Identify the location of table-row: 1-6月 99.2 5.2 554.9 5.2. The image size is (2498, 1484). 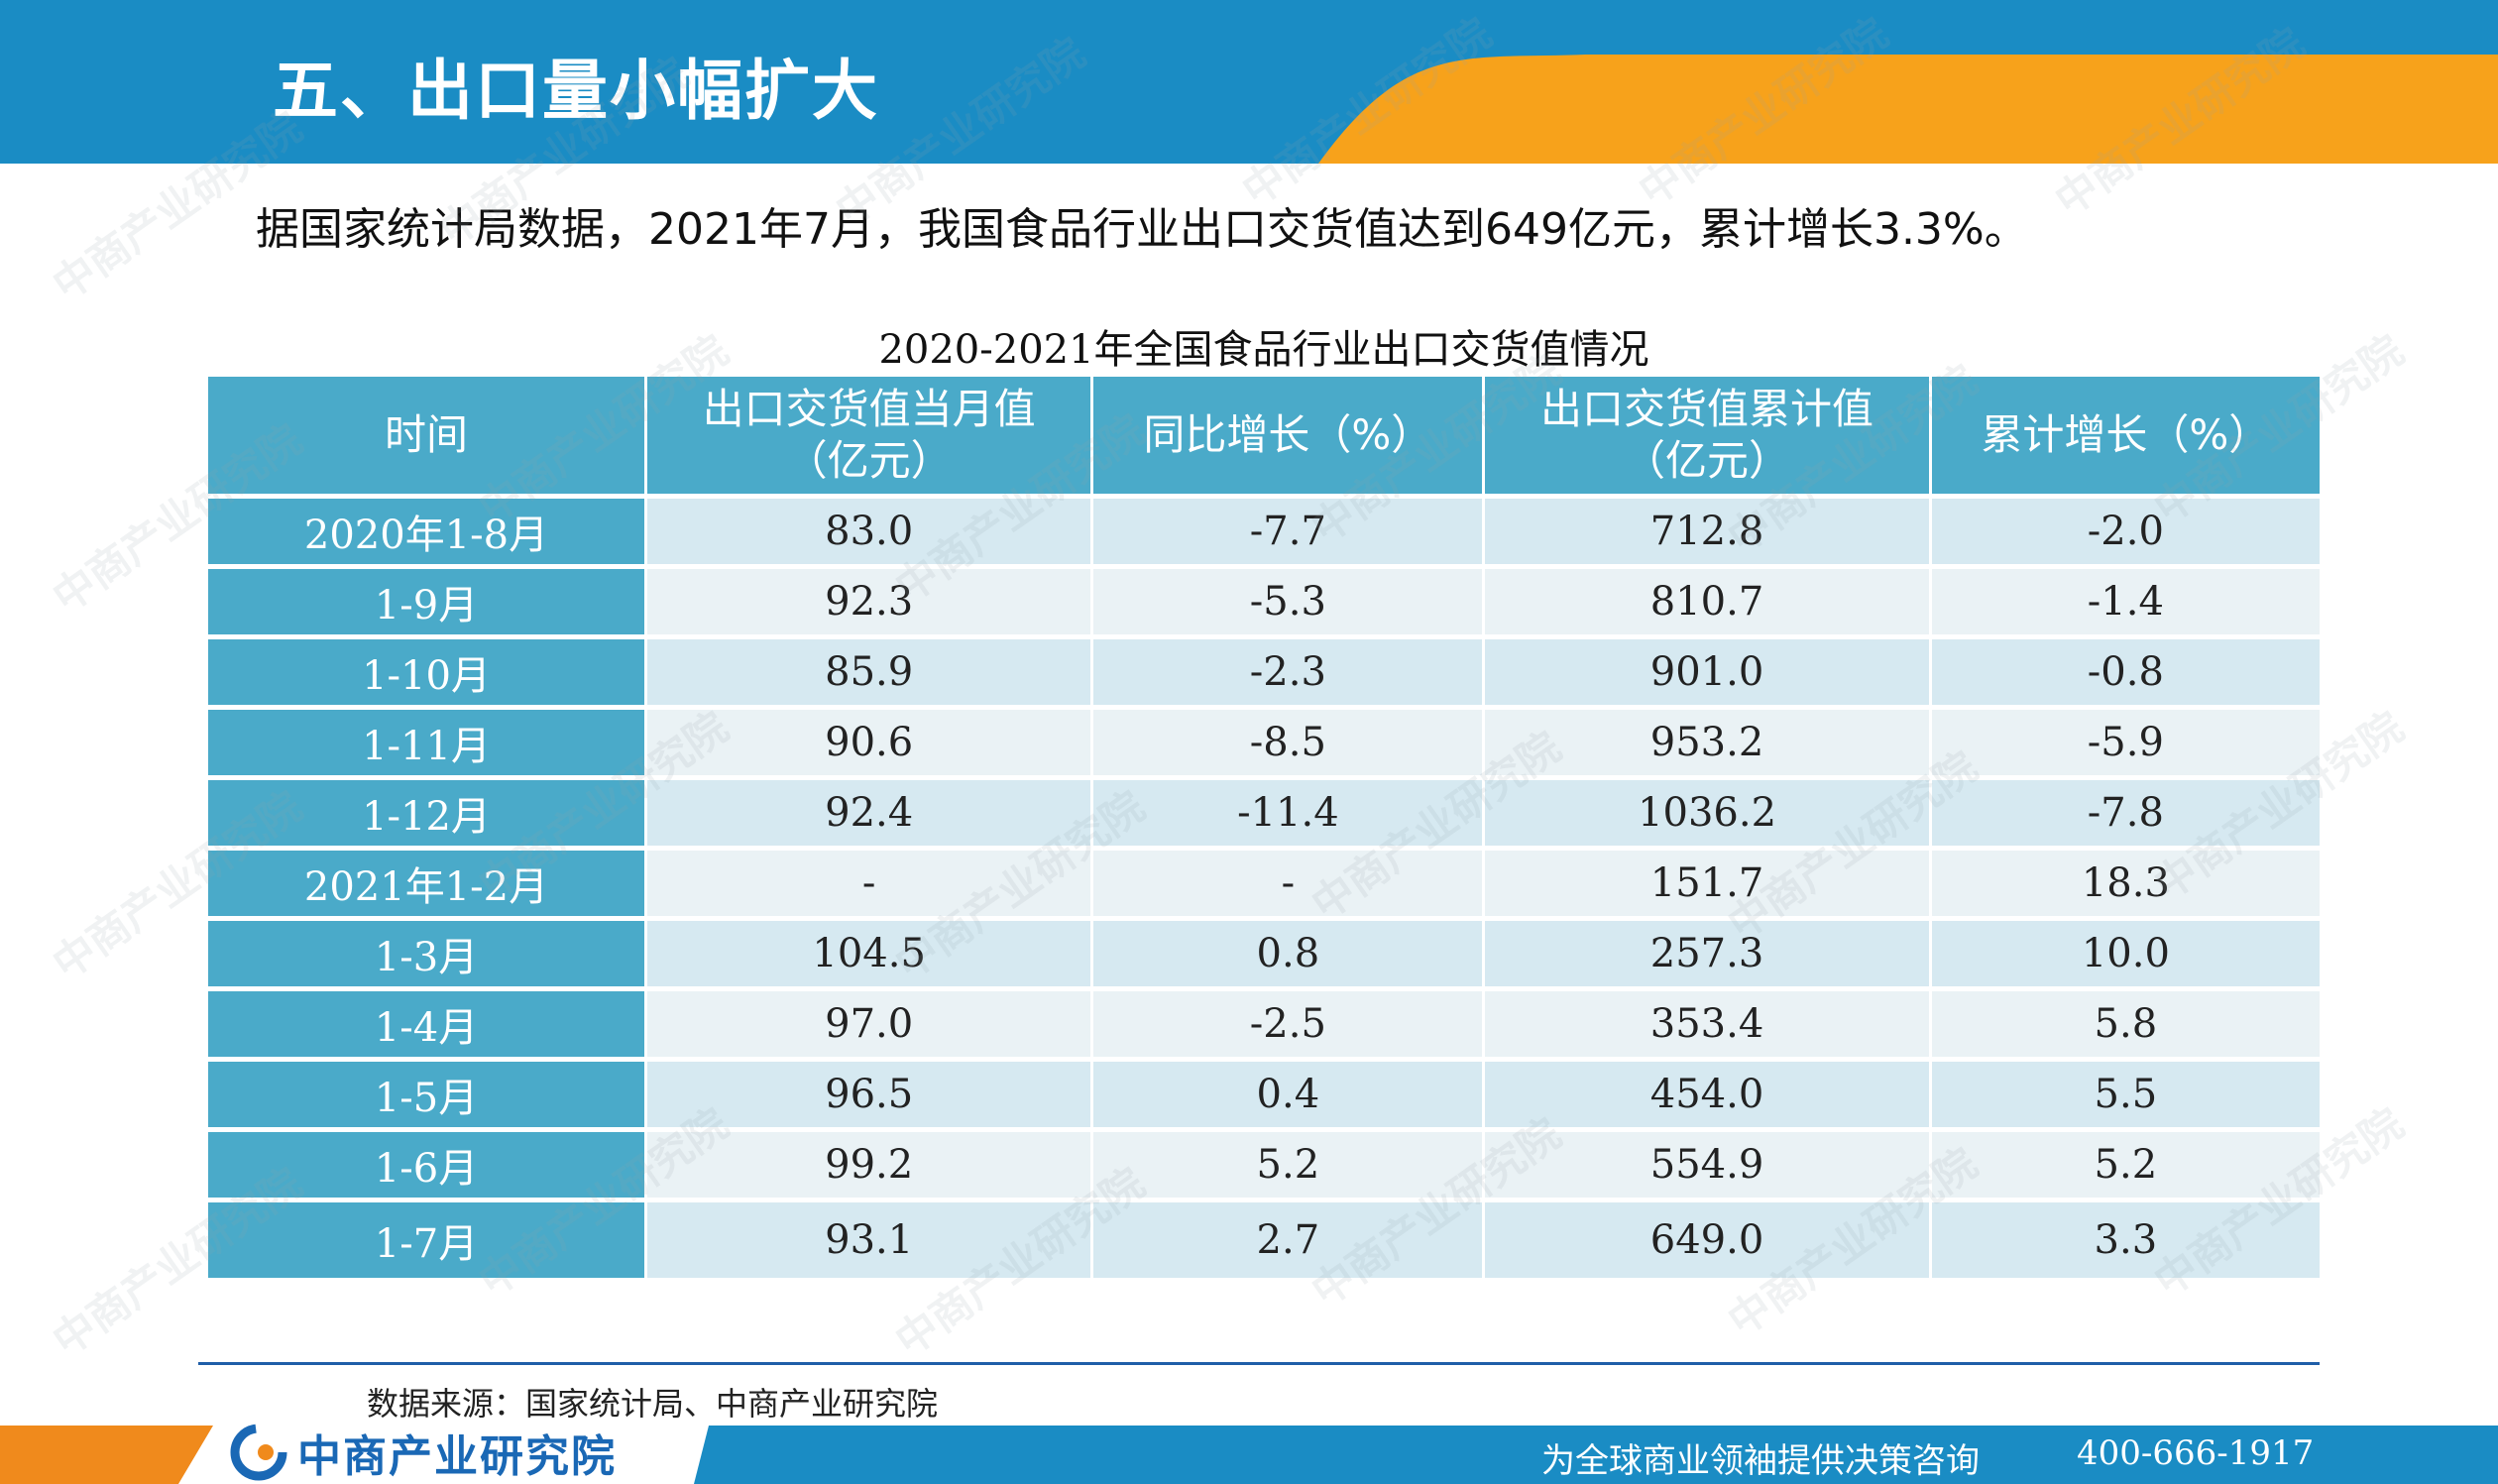
(1264, 1167).